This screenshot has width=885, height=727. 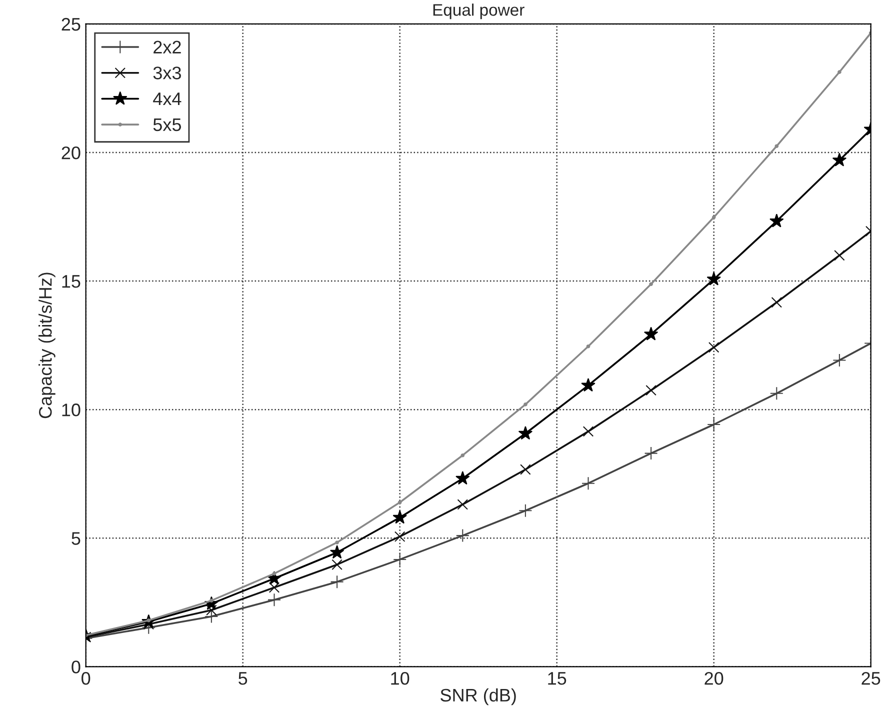 What do you see at coordinates (871, 678) in the screenshot?
I see `x-tick-label: 25` at bounding box center [871, 678].